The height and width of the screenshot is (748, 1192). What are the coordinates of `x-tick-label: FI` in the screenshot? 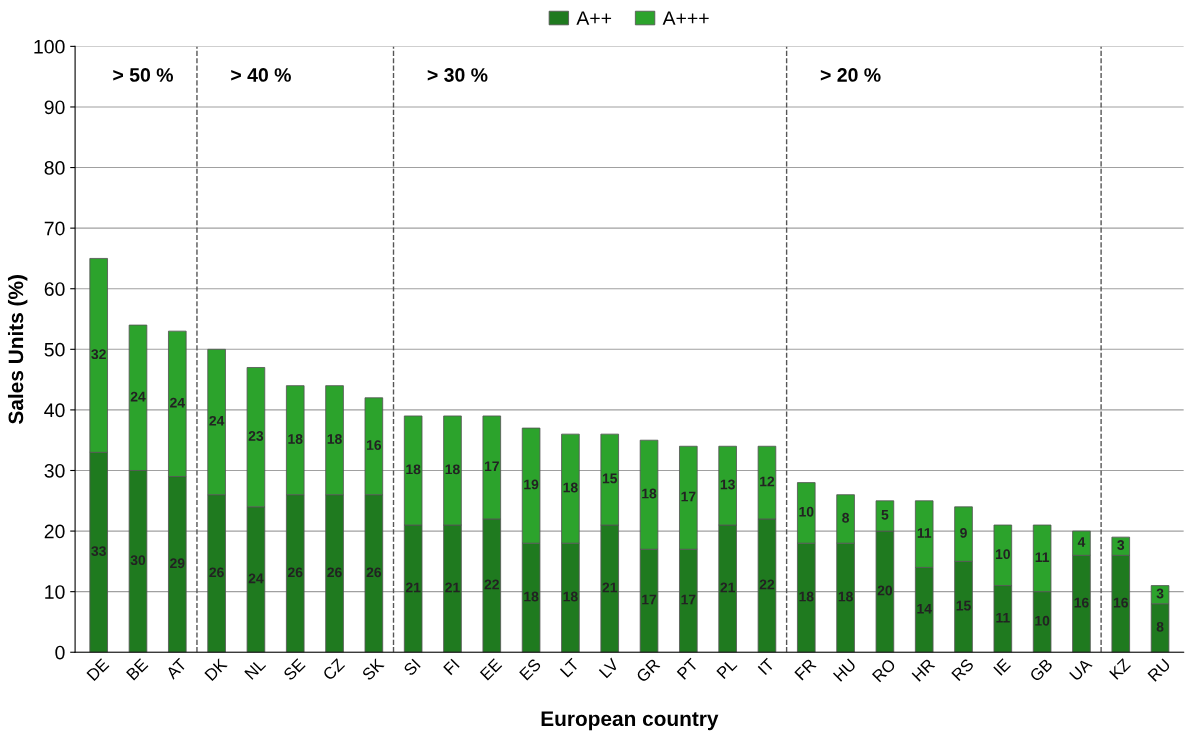 It's located at (451, 667).